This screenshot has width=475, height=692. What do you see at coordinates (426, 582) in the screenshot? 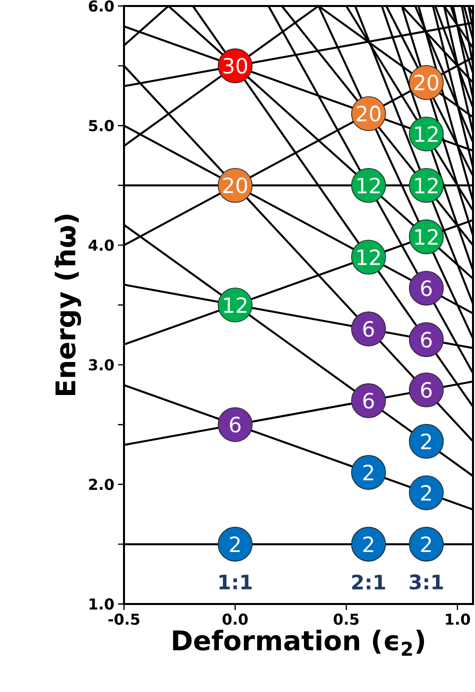
I see `annotation: 3:1` at bounding box center [426, 582].